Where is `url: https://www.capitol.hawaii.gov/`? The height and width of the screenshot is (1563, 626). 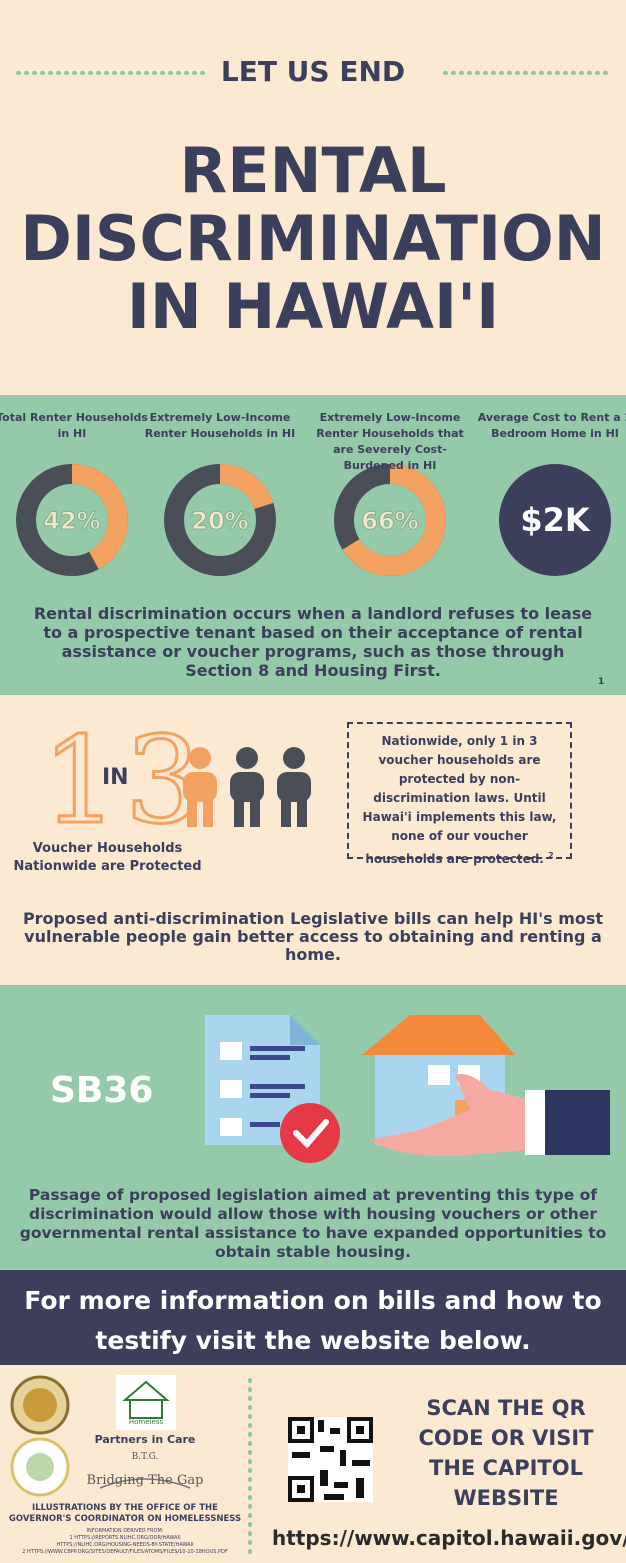 url: https://www.capitol.hawaii.gov/ is located at coordinates (449, 1538).